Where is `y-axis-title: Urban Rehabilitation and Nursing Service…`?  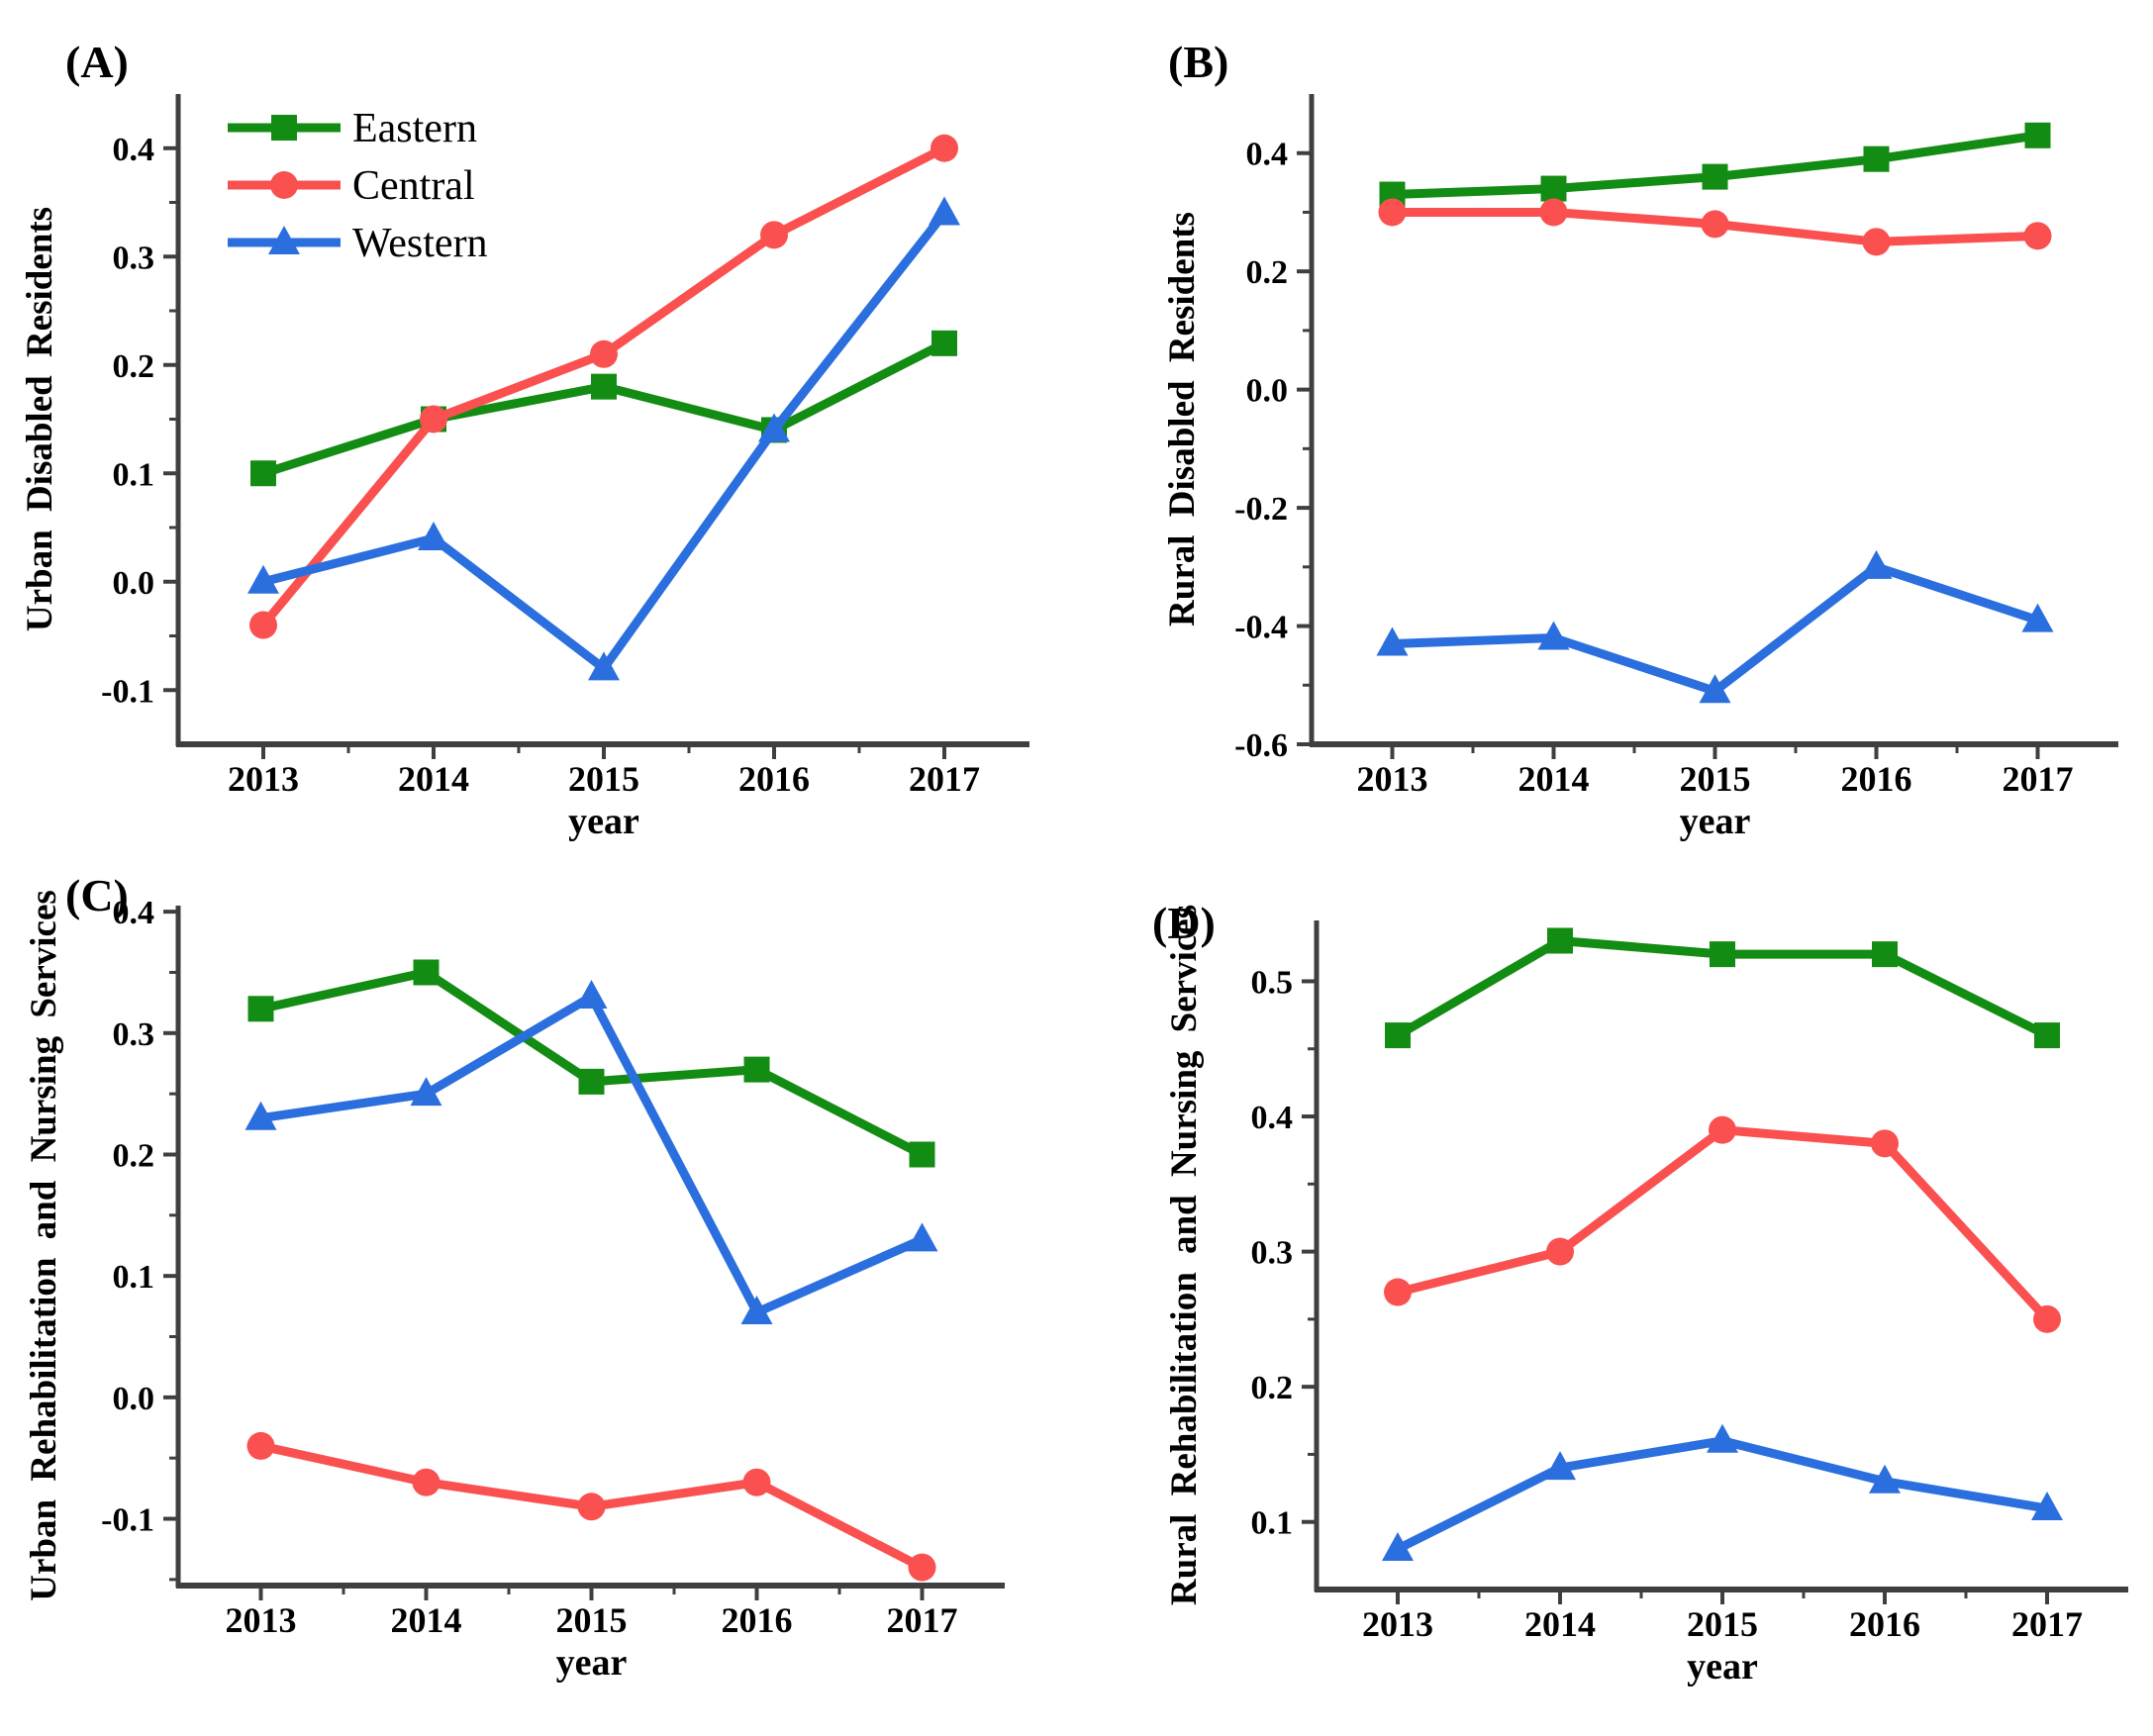 y-axis-title: Urban Rehabilitation and Nursing Service… is located at coordinates (44, 1245).